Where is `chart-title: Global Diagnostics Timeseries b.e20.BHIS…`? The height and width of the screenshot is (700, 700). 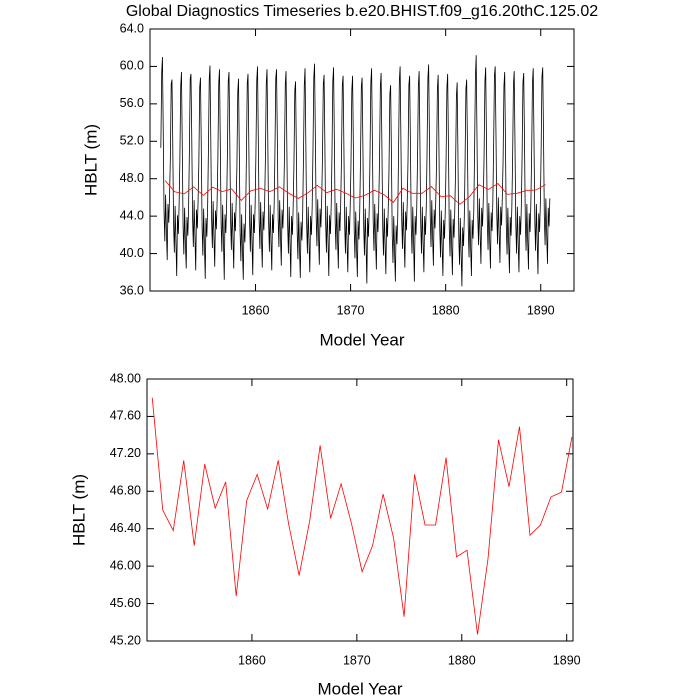 chart-title: Global Diagnostics Timeseries b.e20.BHIS… is located at coordinates (362, 11).